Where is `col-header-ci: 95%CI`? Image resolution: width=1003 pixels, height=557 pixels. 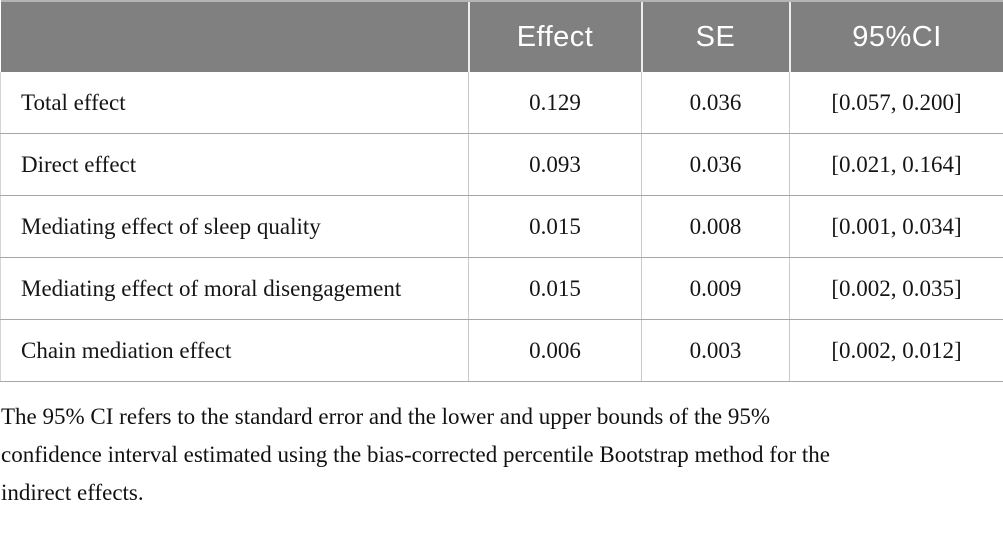
col-header-ci: 95%CI is located at coordinates (895, 36).